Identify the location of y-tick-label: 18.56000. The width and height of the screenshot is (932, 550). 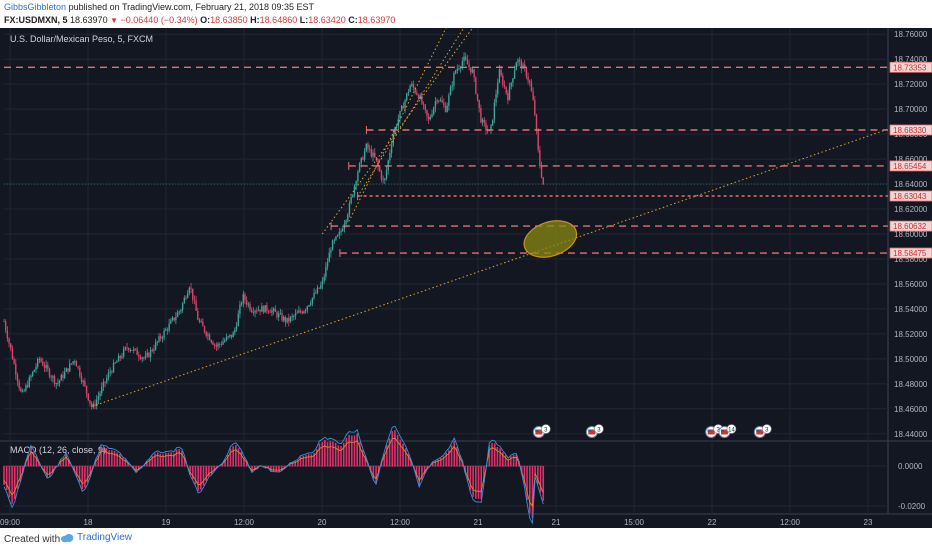
(911, 284).